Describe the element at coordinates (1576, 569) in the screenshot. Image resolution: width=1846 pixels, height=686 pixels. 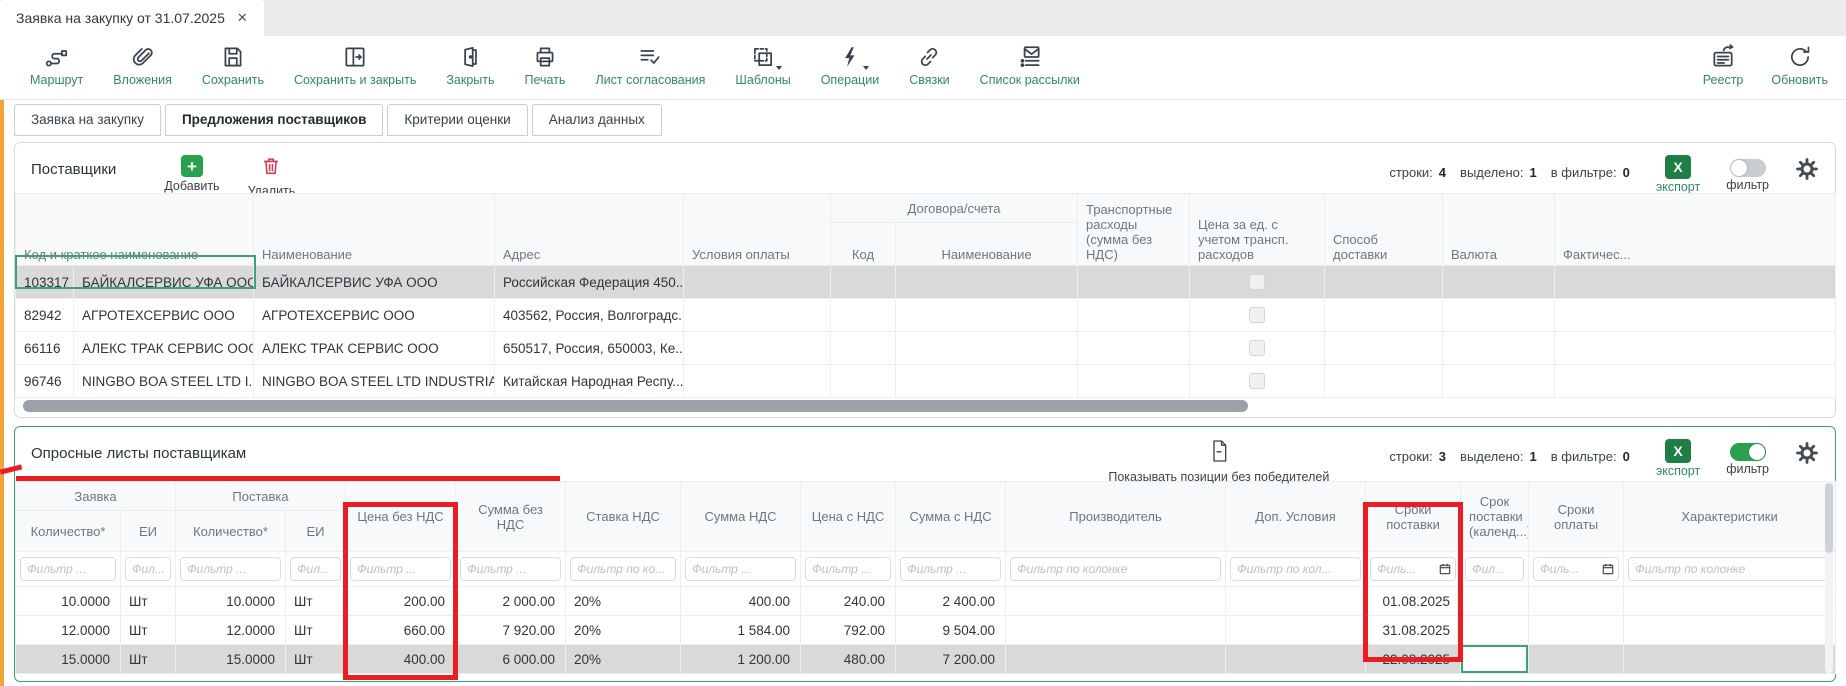
I see `filter-input-date` at that location.